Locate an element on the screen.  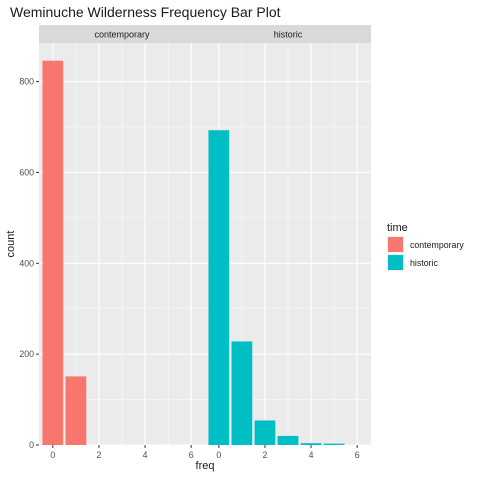
legend-key-historic is located at coordinates (395, 262).